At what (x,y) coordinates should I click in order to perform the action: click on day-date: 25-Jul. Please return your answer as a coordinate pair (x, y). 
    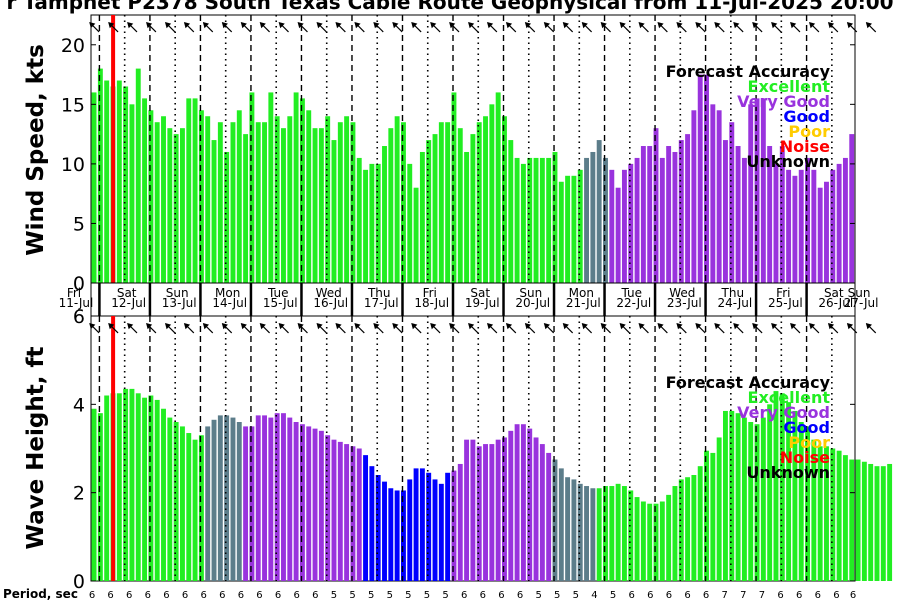
    Looking at the image, I should click on (785, 303).